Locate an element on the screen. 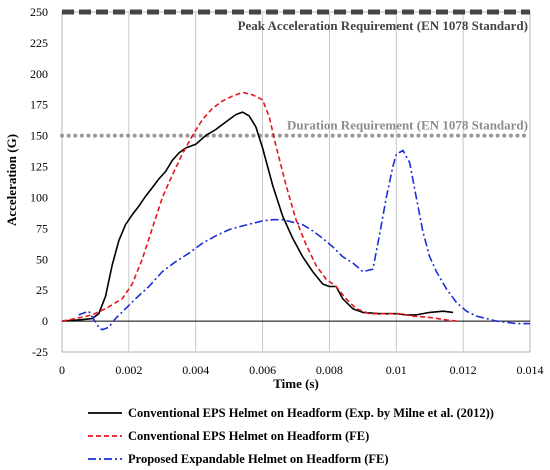 Image resolution: width=550 pixels, height=470 pixels. y-axis-title: Acceleration (G) is located at coordinates (11, 180).